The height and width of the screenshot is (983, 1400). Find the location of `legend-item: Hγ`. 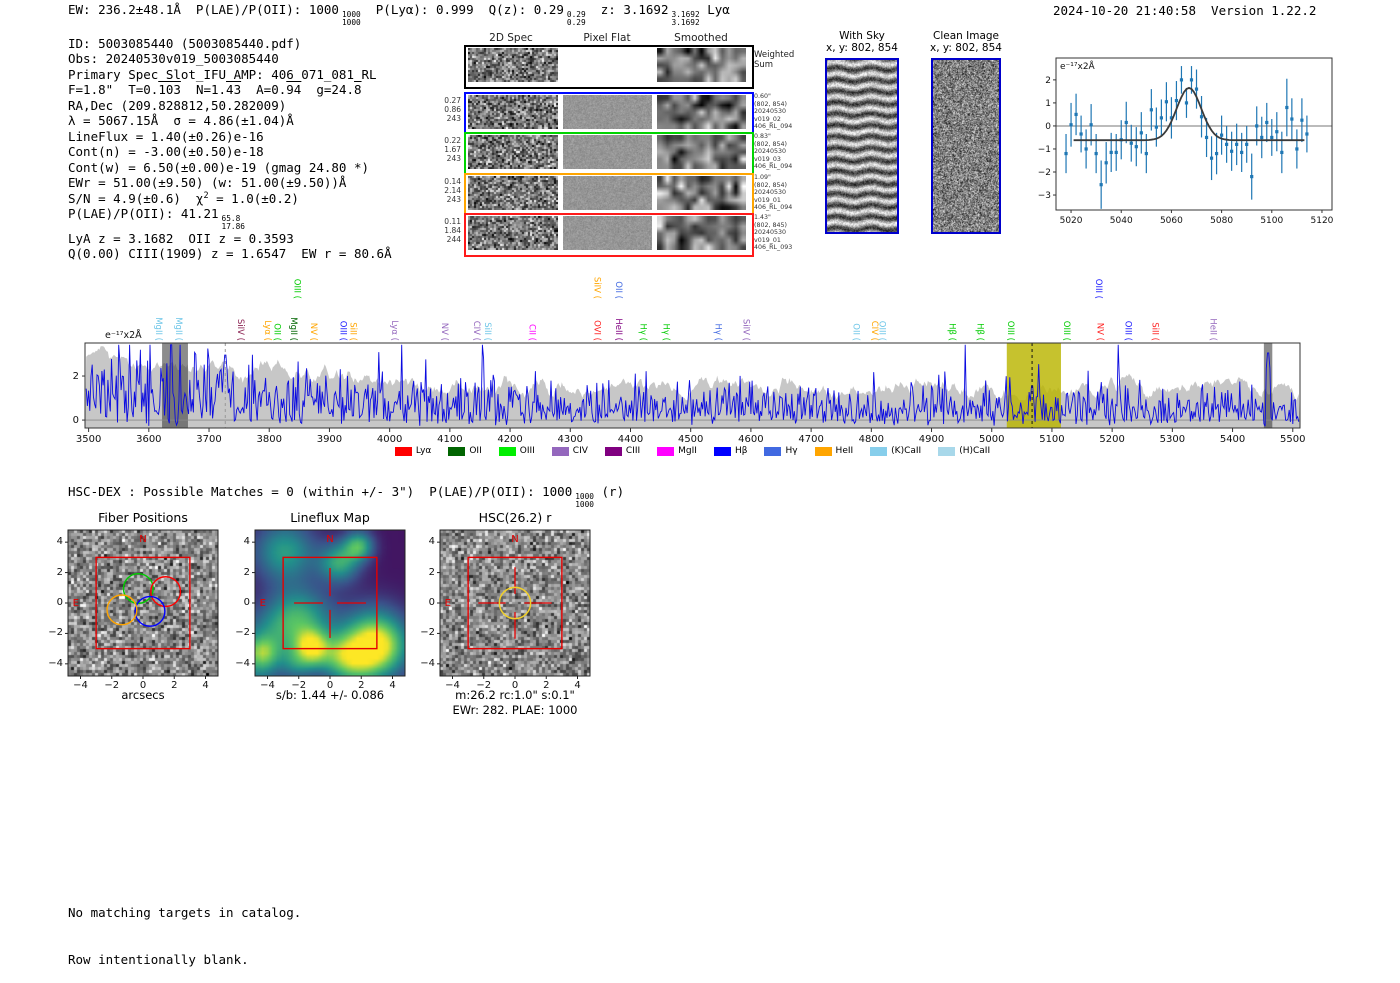

legend-item: Hγ is located at coordinates (781, 451).